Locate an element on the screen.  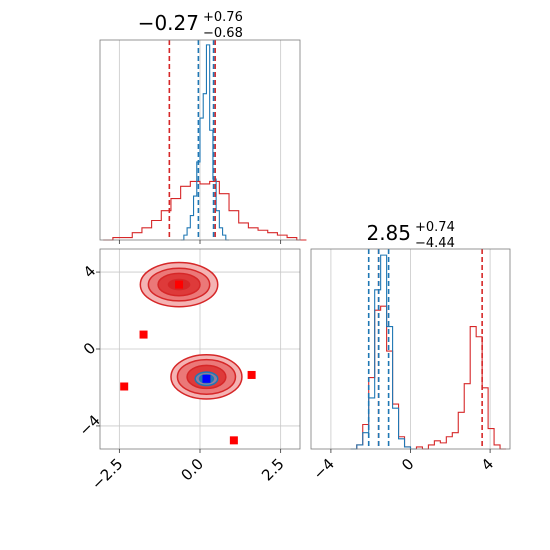
bottom-right-title-value: 2.85 is located at coordinates (388, 233).